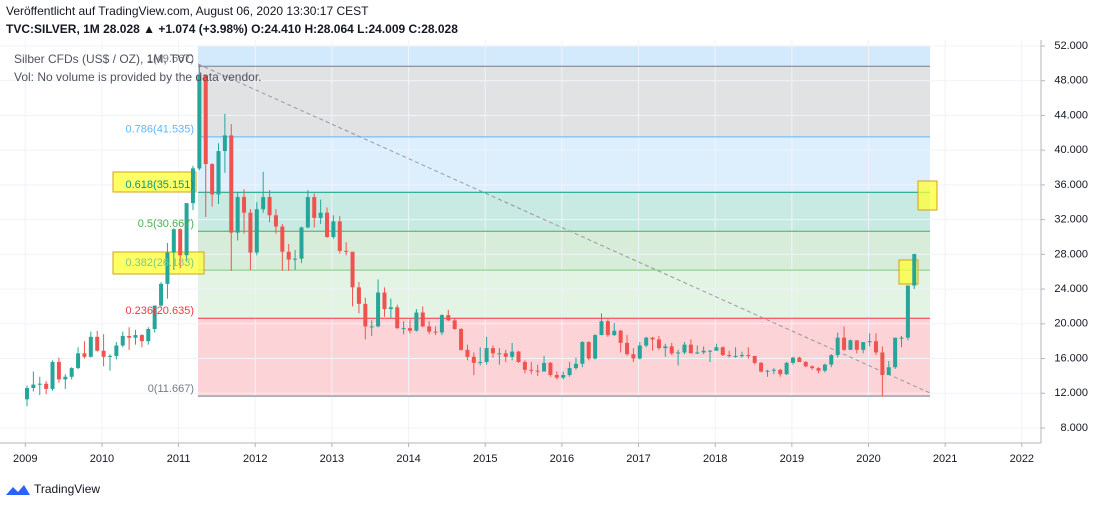  What do you see at coordinates (179, 459) in the screenshot?
I see `x-tick-label: 2011` at bounding box center [179, 459].